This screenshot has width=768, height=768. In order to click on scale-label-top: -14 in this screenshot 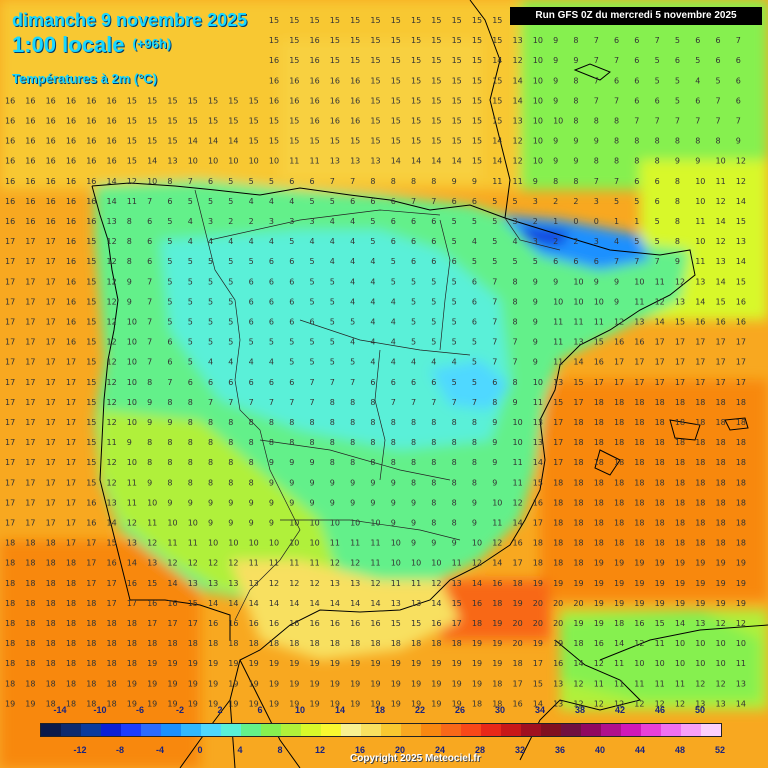, I will do `click(60, 710)`.